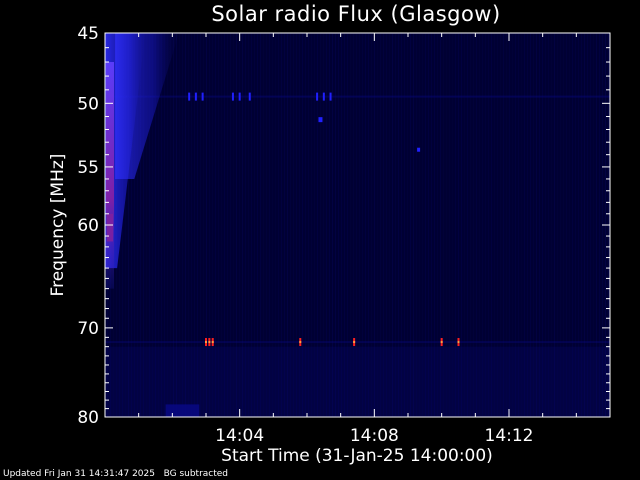  Describe the element at coordinates (239, 436) in the screenshot. I see `x-tick-label: 14:04` at that location.